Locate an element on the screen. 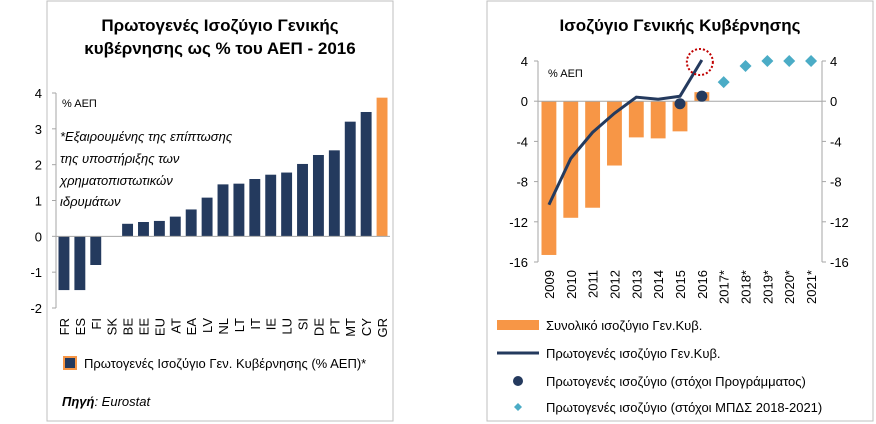  left-x-tick-label: FI is located at coordinates (96, 324).